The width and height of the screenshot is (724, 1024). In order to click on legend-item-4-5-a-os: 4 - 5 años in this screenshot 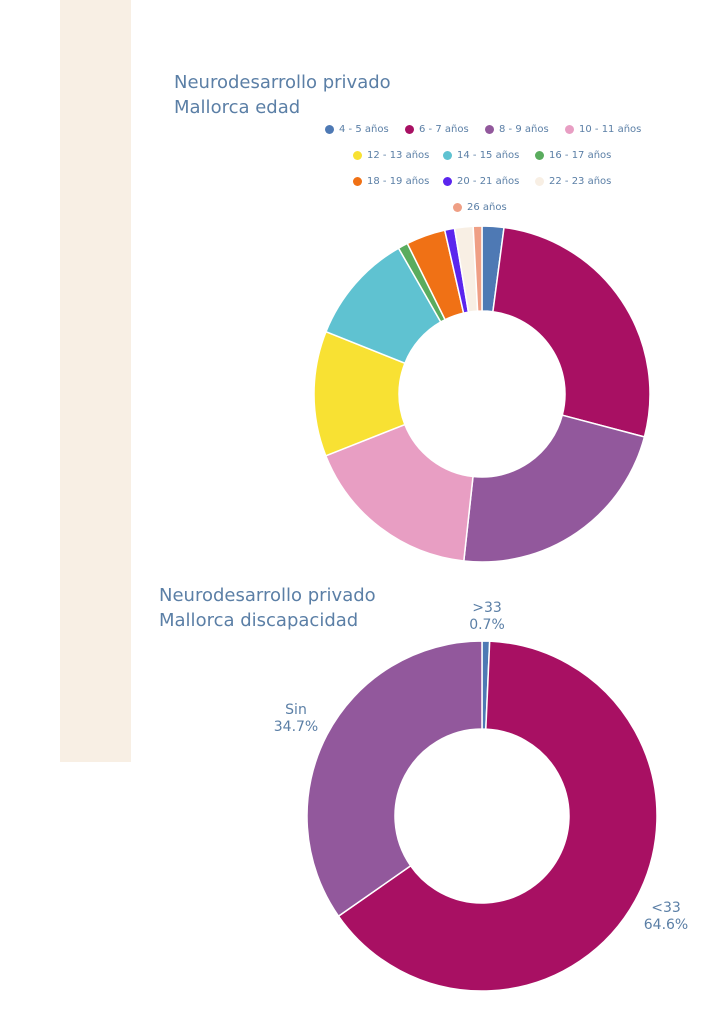, I will do `click(357, 129)`.